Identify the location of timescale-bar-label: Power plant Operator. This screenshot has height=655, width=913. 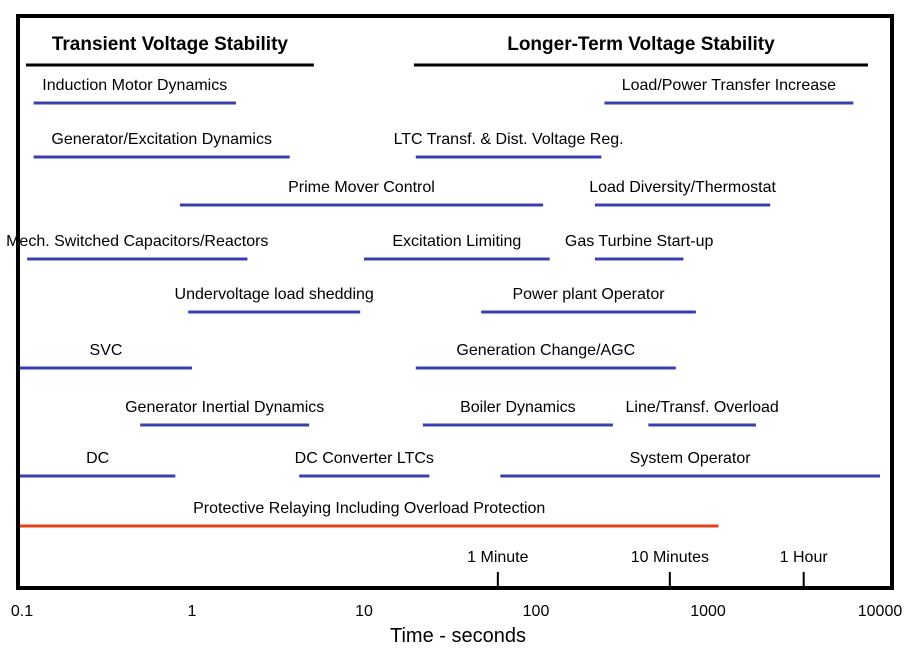
(588, 294).